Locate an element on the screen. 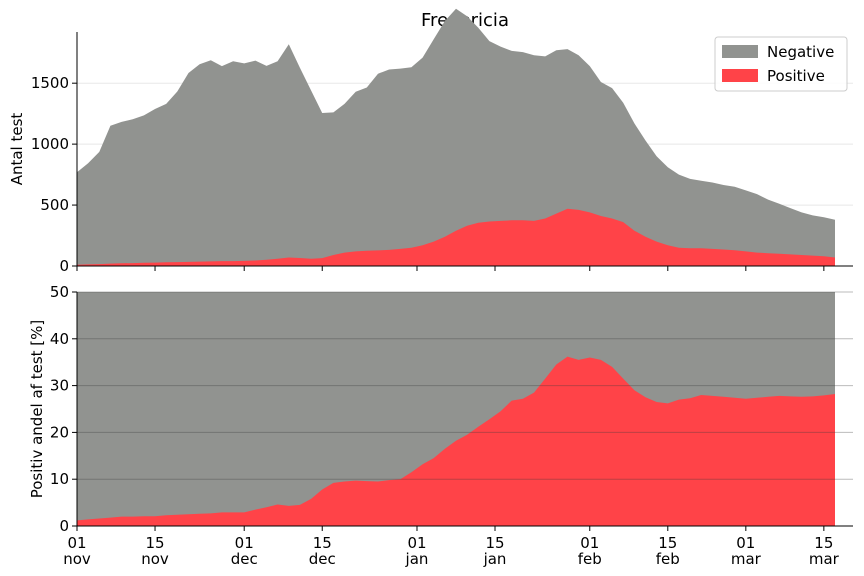  top-y-ticks: 0 500 1000 1500 is located at coordinates (54, 174).